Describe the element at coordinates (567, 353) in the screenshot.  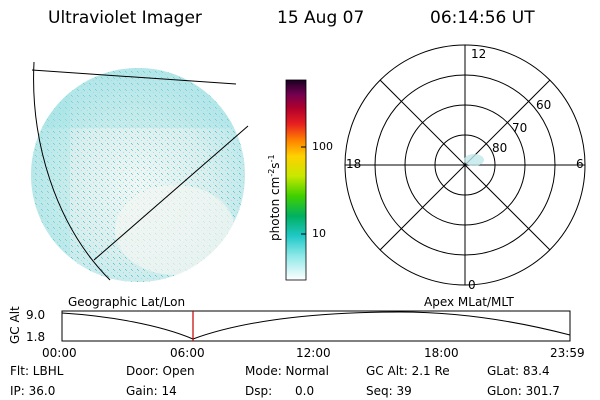
I see `x-tick-2359: 23:59` at that location.